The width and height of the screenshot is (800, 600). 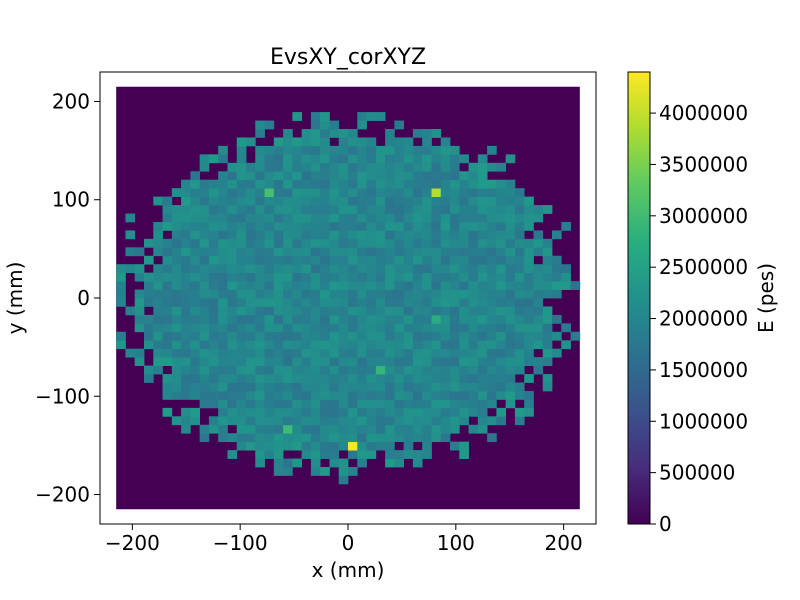 I want to click on colorbar-tick-label: 500000, so click(x=697, y=473).